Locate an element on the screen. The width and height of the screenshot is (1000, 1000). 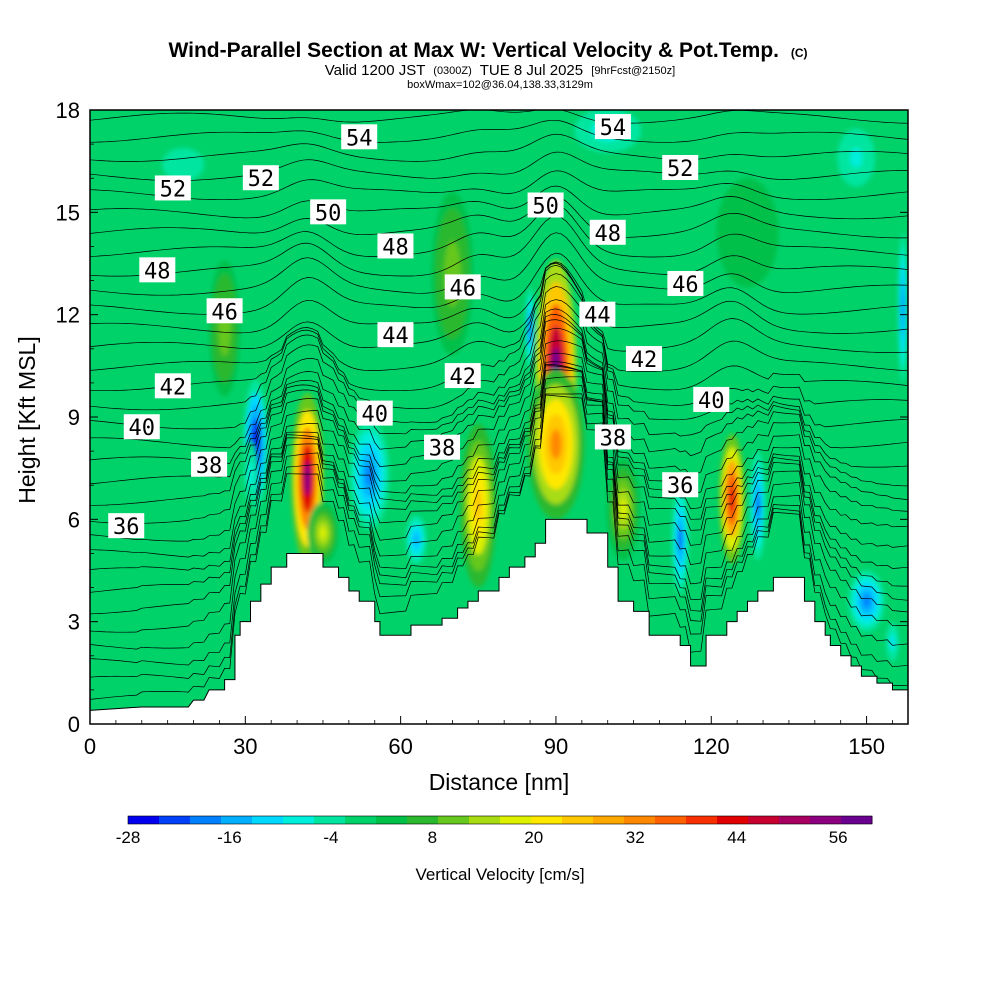
theta-label-text-8: 50 is located at coordinates (328, 213).